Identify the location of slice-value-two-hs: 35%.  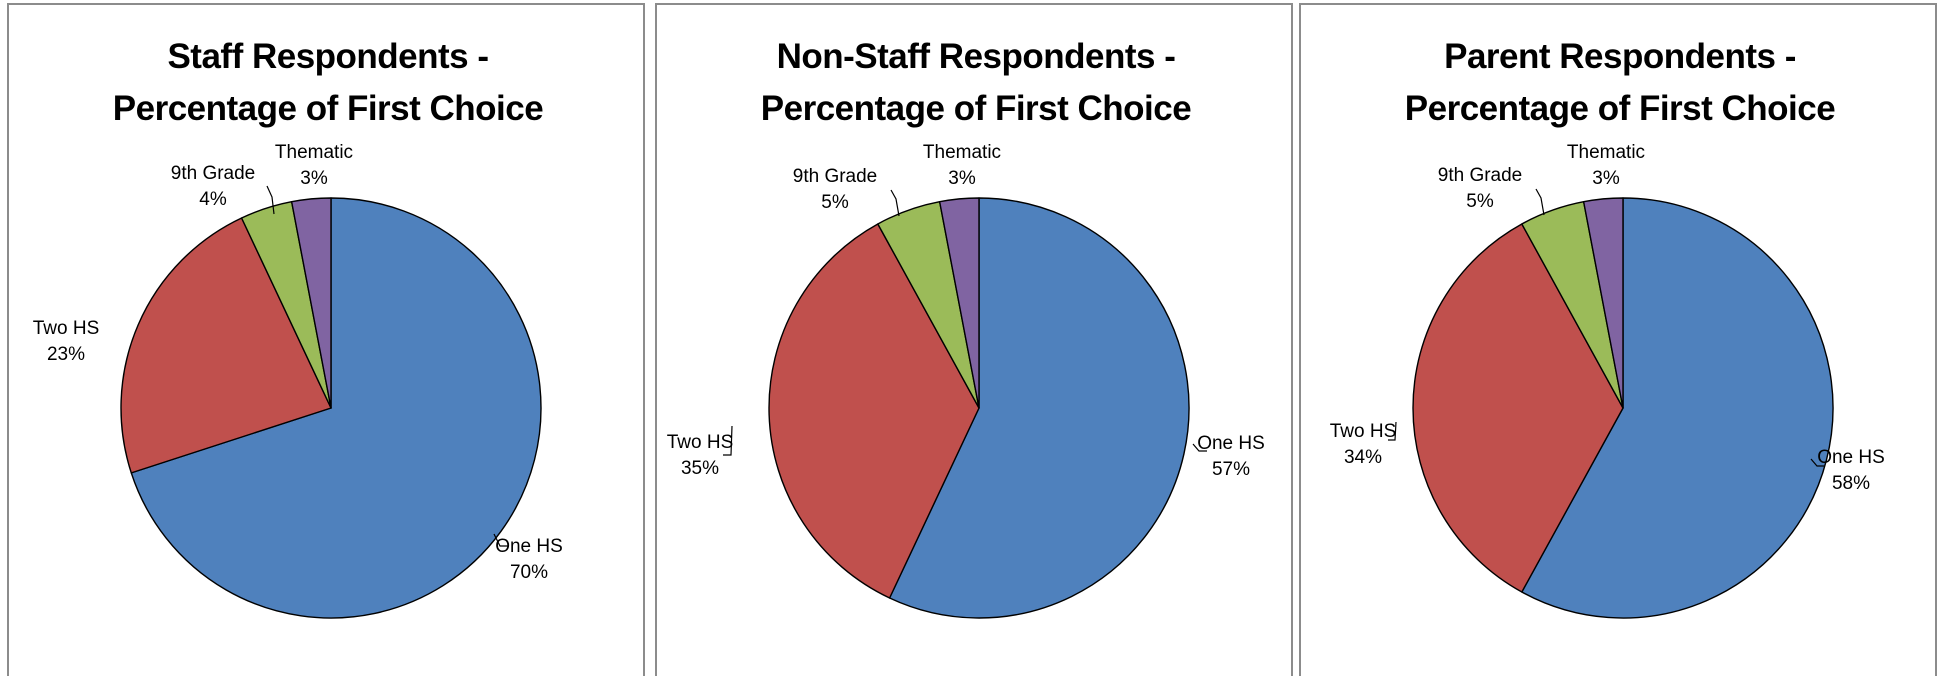
(700, 468).